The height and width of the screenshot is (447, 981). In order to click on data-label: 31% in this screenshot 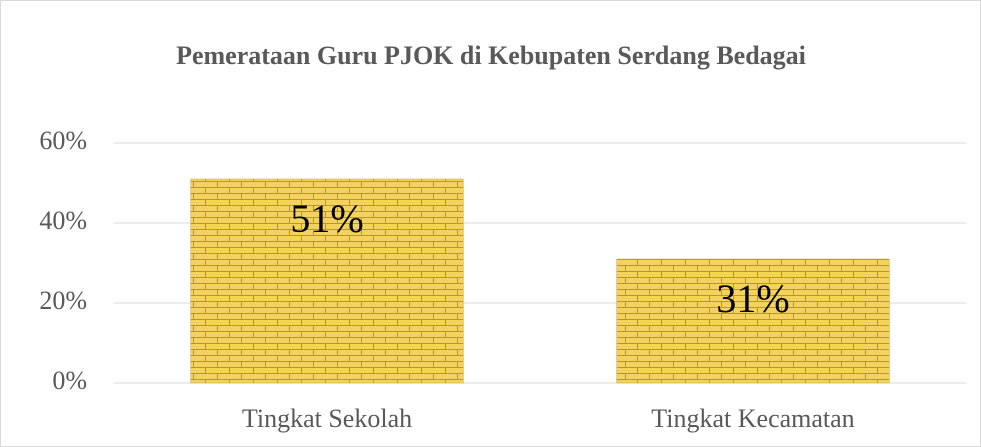, I will do `click(752, 298)`.